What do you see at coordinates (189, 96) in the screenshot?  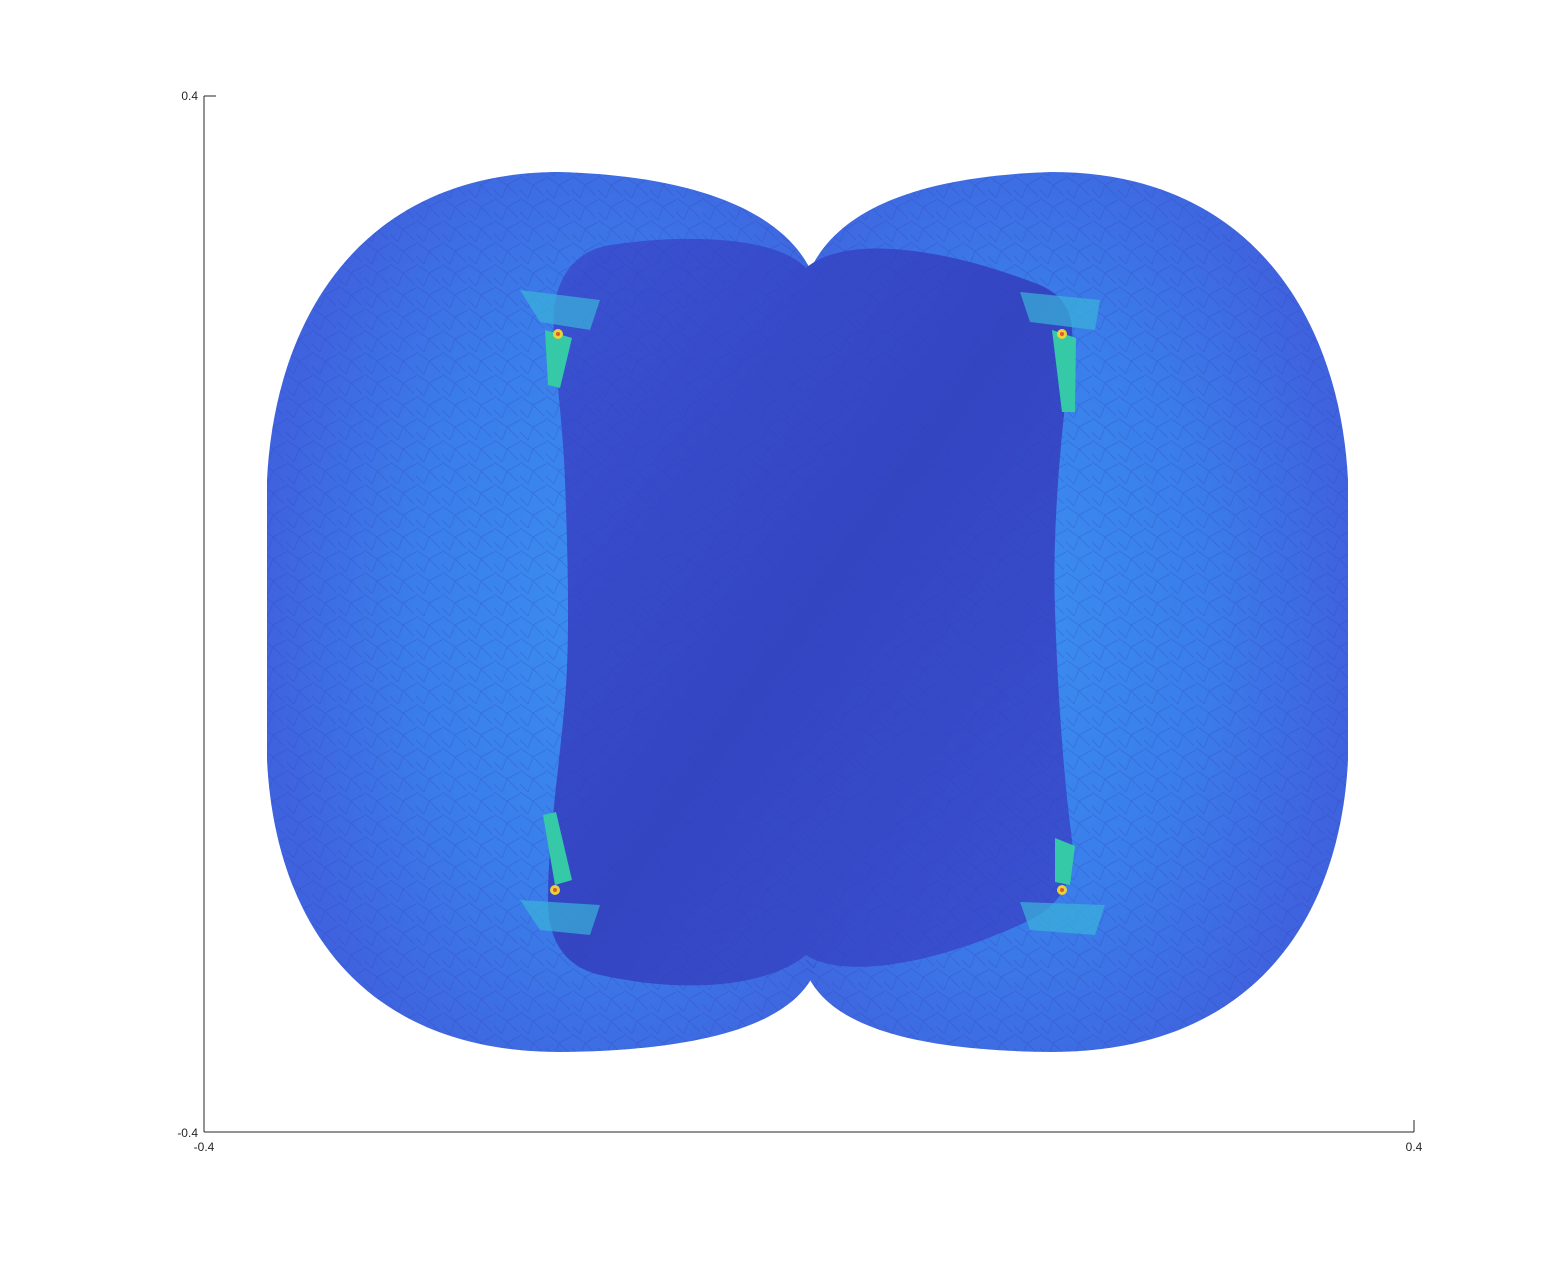 I see `y-tick-label-top: 0.4` at bounding box center [189, 96].